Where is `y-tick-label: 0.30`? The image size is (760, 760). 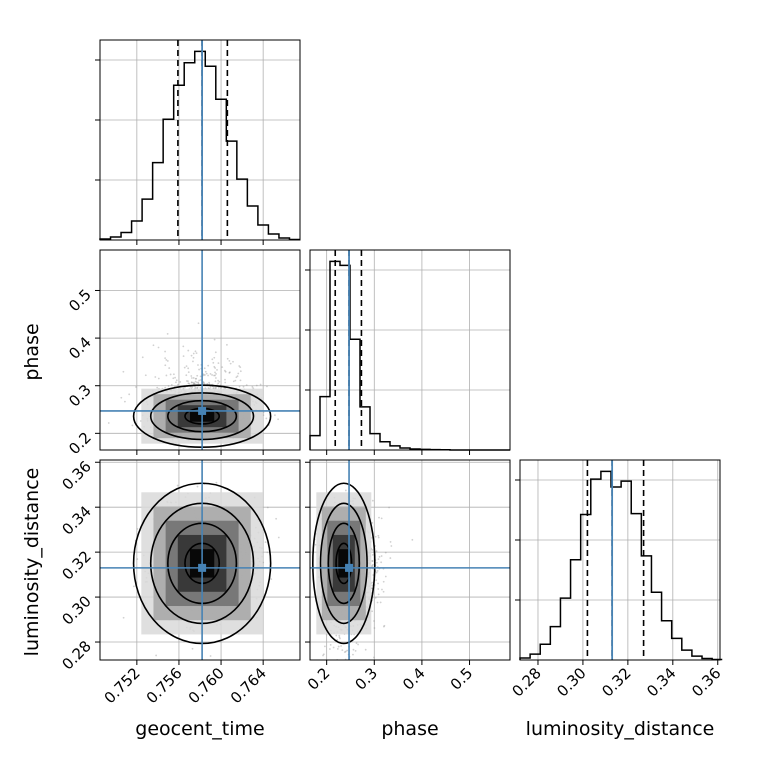
y-tick-label: 0.30 is located at coordinates (76, 610).